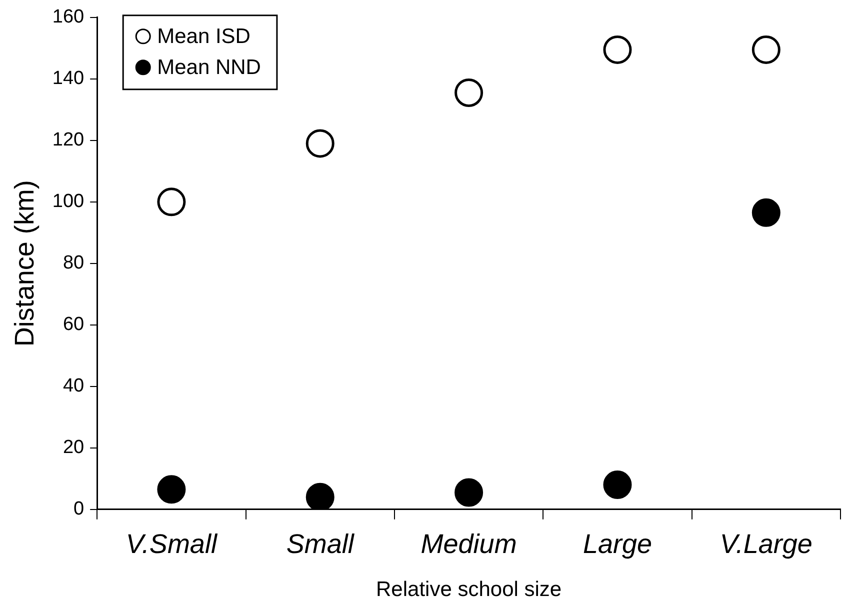 The width and height of the screenshot is (856, 611). What do you see at coordinates (766, 544) in the screenshot?
I see `x-tick-label: V.Large` at bounding box center [766, 544].